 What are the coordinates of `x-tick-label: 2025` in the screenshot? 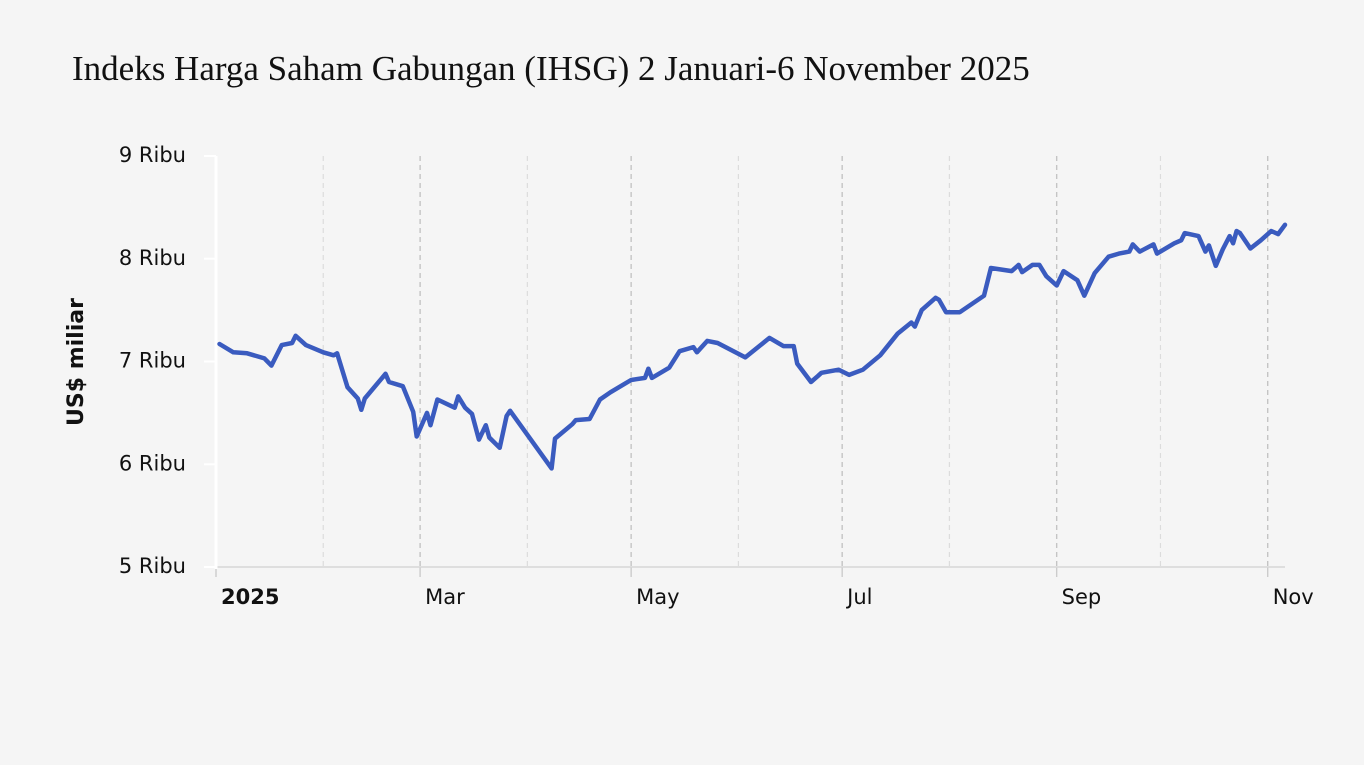 It's located at (250, 597).